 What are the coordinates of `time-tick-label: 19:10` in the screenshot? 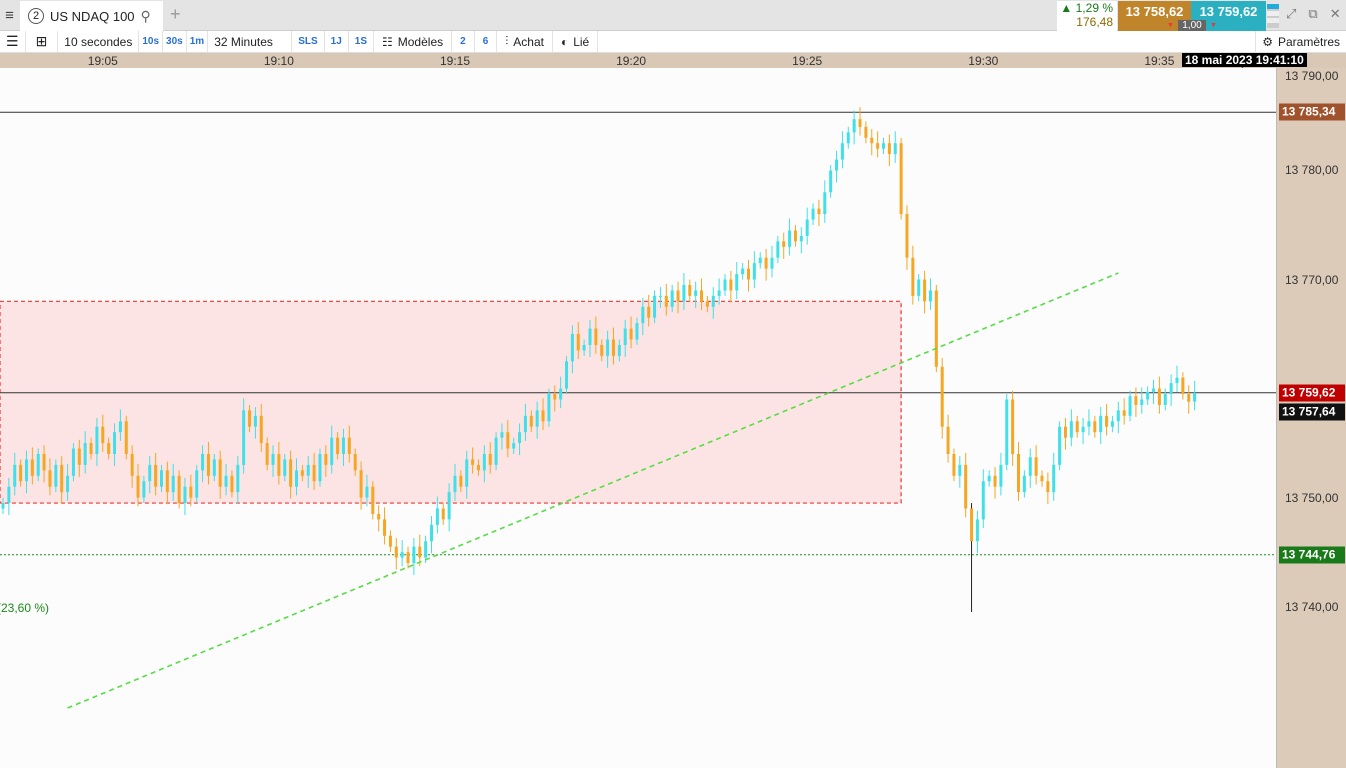 It's located at (278, 61).